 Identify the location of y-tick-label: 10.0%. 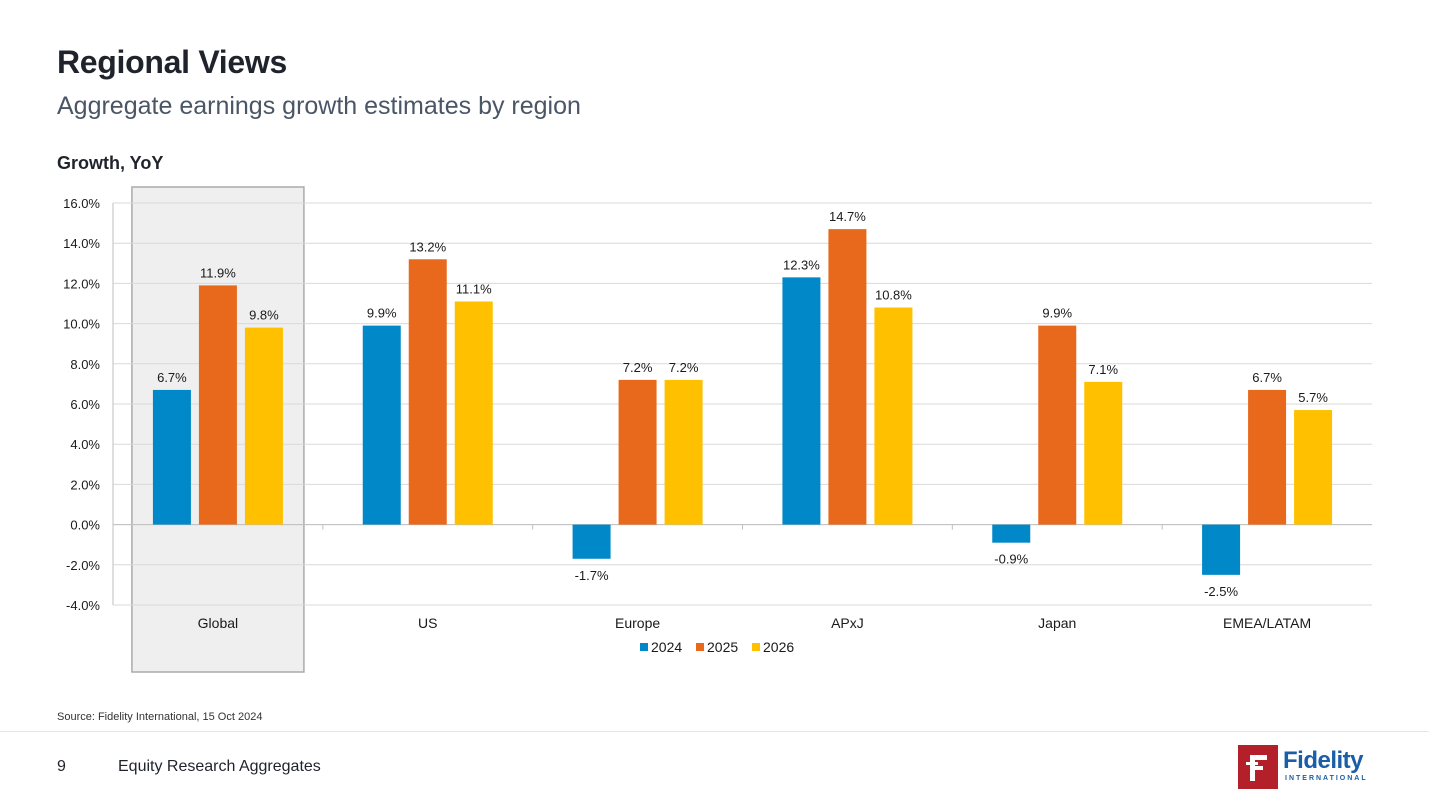
(81, 324).